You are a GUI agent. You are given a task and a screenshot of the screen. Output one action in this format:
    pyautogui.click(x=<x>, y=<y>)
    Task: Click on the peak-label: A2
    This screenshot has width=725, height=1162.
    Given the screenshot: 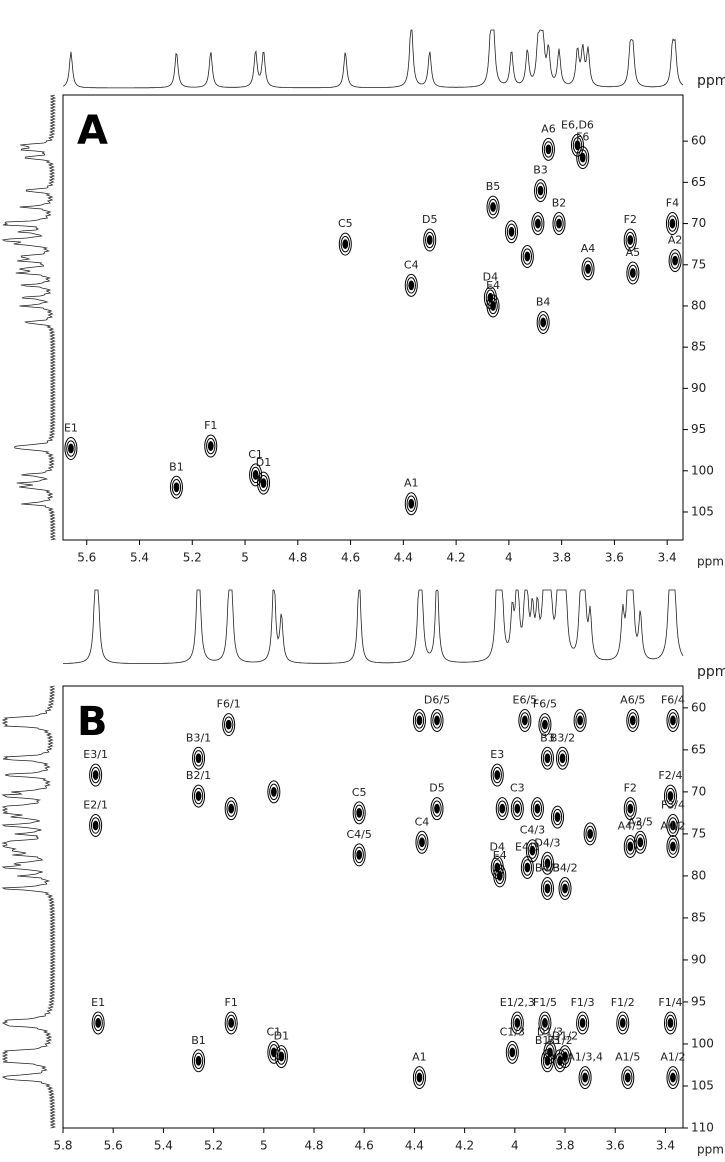 What is the action you would take?
    pyautogui.click(x=675, y=240)
    